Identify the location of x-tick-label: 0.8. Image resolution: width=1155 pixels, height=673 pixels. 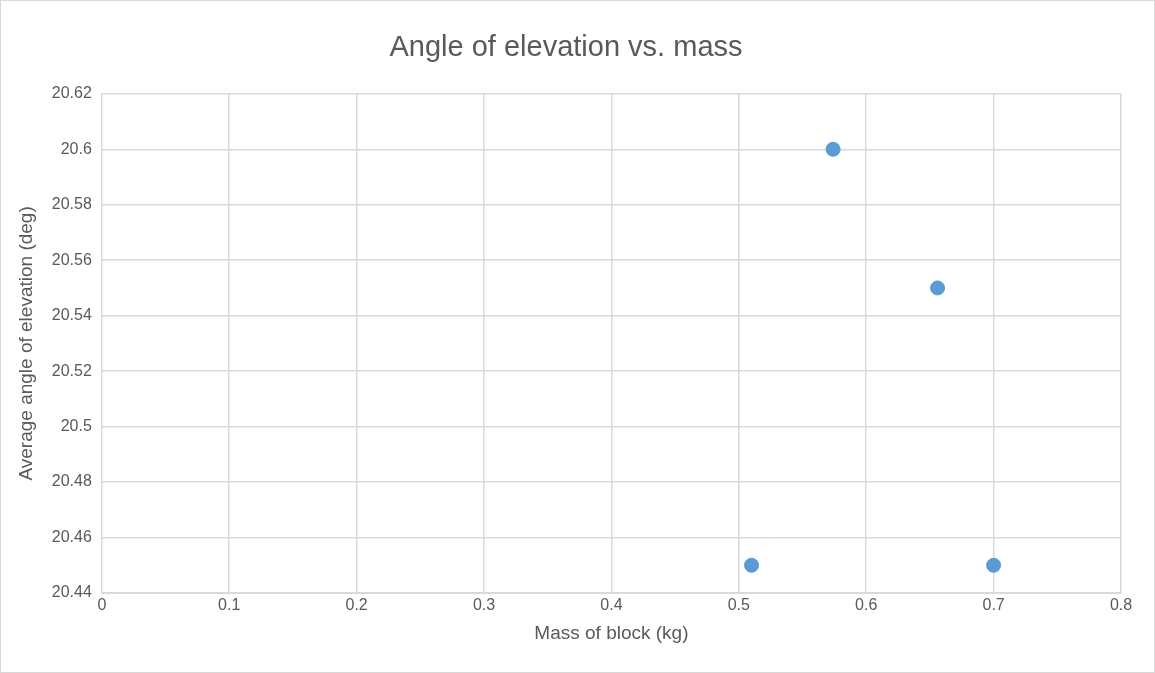
(1121, 605).